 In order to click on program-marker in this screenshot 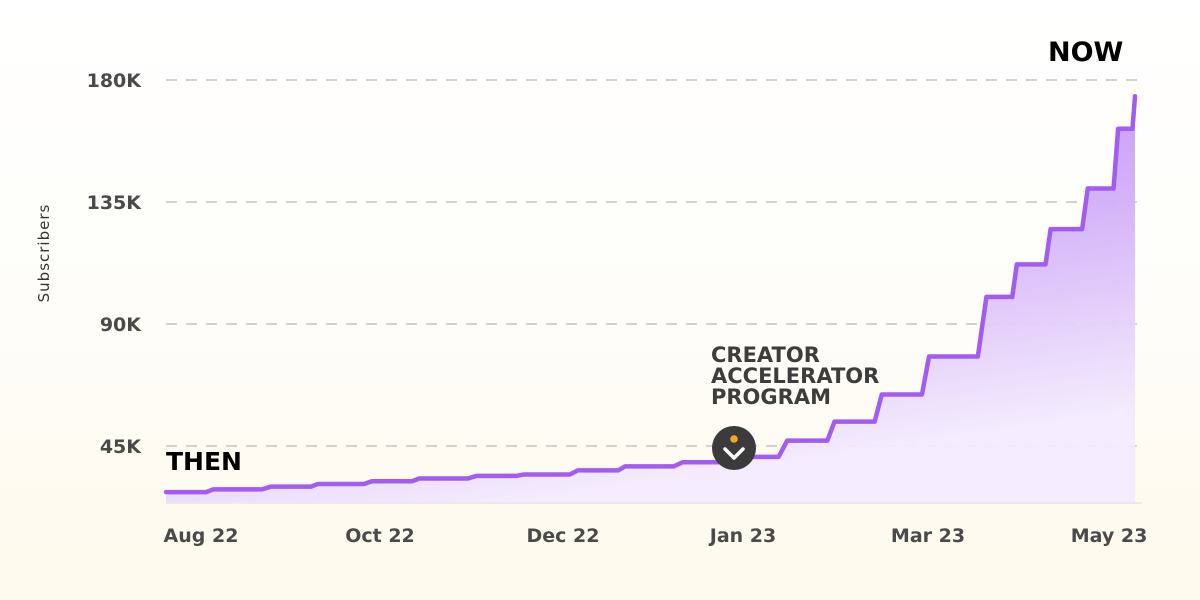, I will do `click(734, 448)`.